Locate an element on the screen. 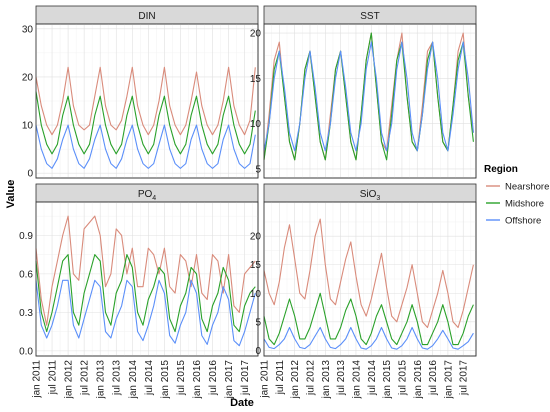 This screenshot has height=412, width=550. legend-title: Region is located at coordinates (501, 169).